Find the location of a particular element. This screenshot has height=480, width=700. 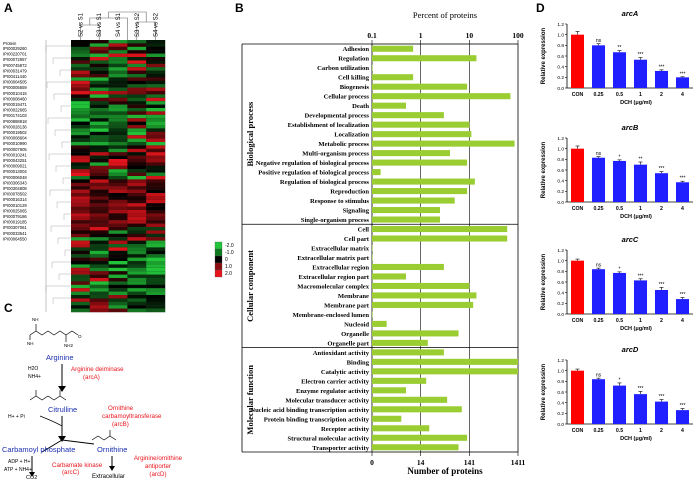

expression-significance: ns is located at coordinates (599, 41).